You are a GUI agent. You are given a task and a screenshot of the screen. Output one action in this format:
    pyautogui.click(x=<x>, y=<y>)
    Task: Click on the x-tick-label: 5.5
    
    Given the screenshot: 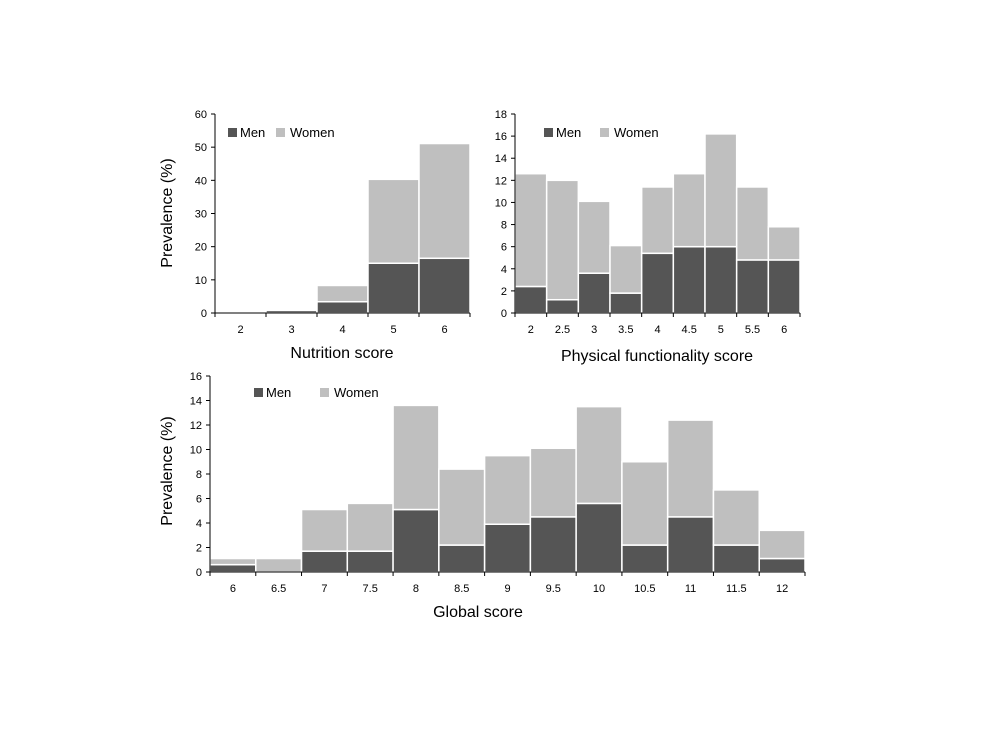 What is the action you would take?
    pyautogui.click(x=752, y=330)
    